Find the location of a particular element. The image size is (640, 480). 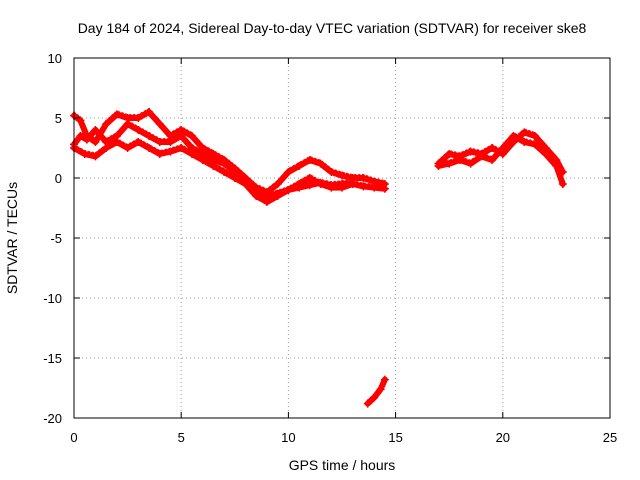

x-tick-label-4: 20 is located at coordinates (503, 437).